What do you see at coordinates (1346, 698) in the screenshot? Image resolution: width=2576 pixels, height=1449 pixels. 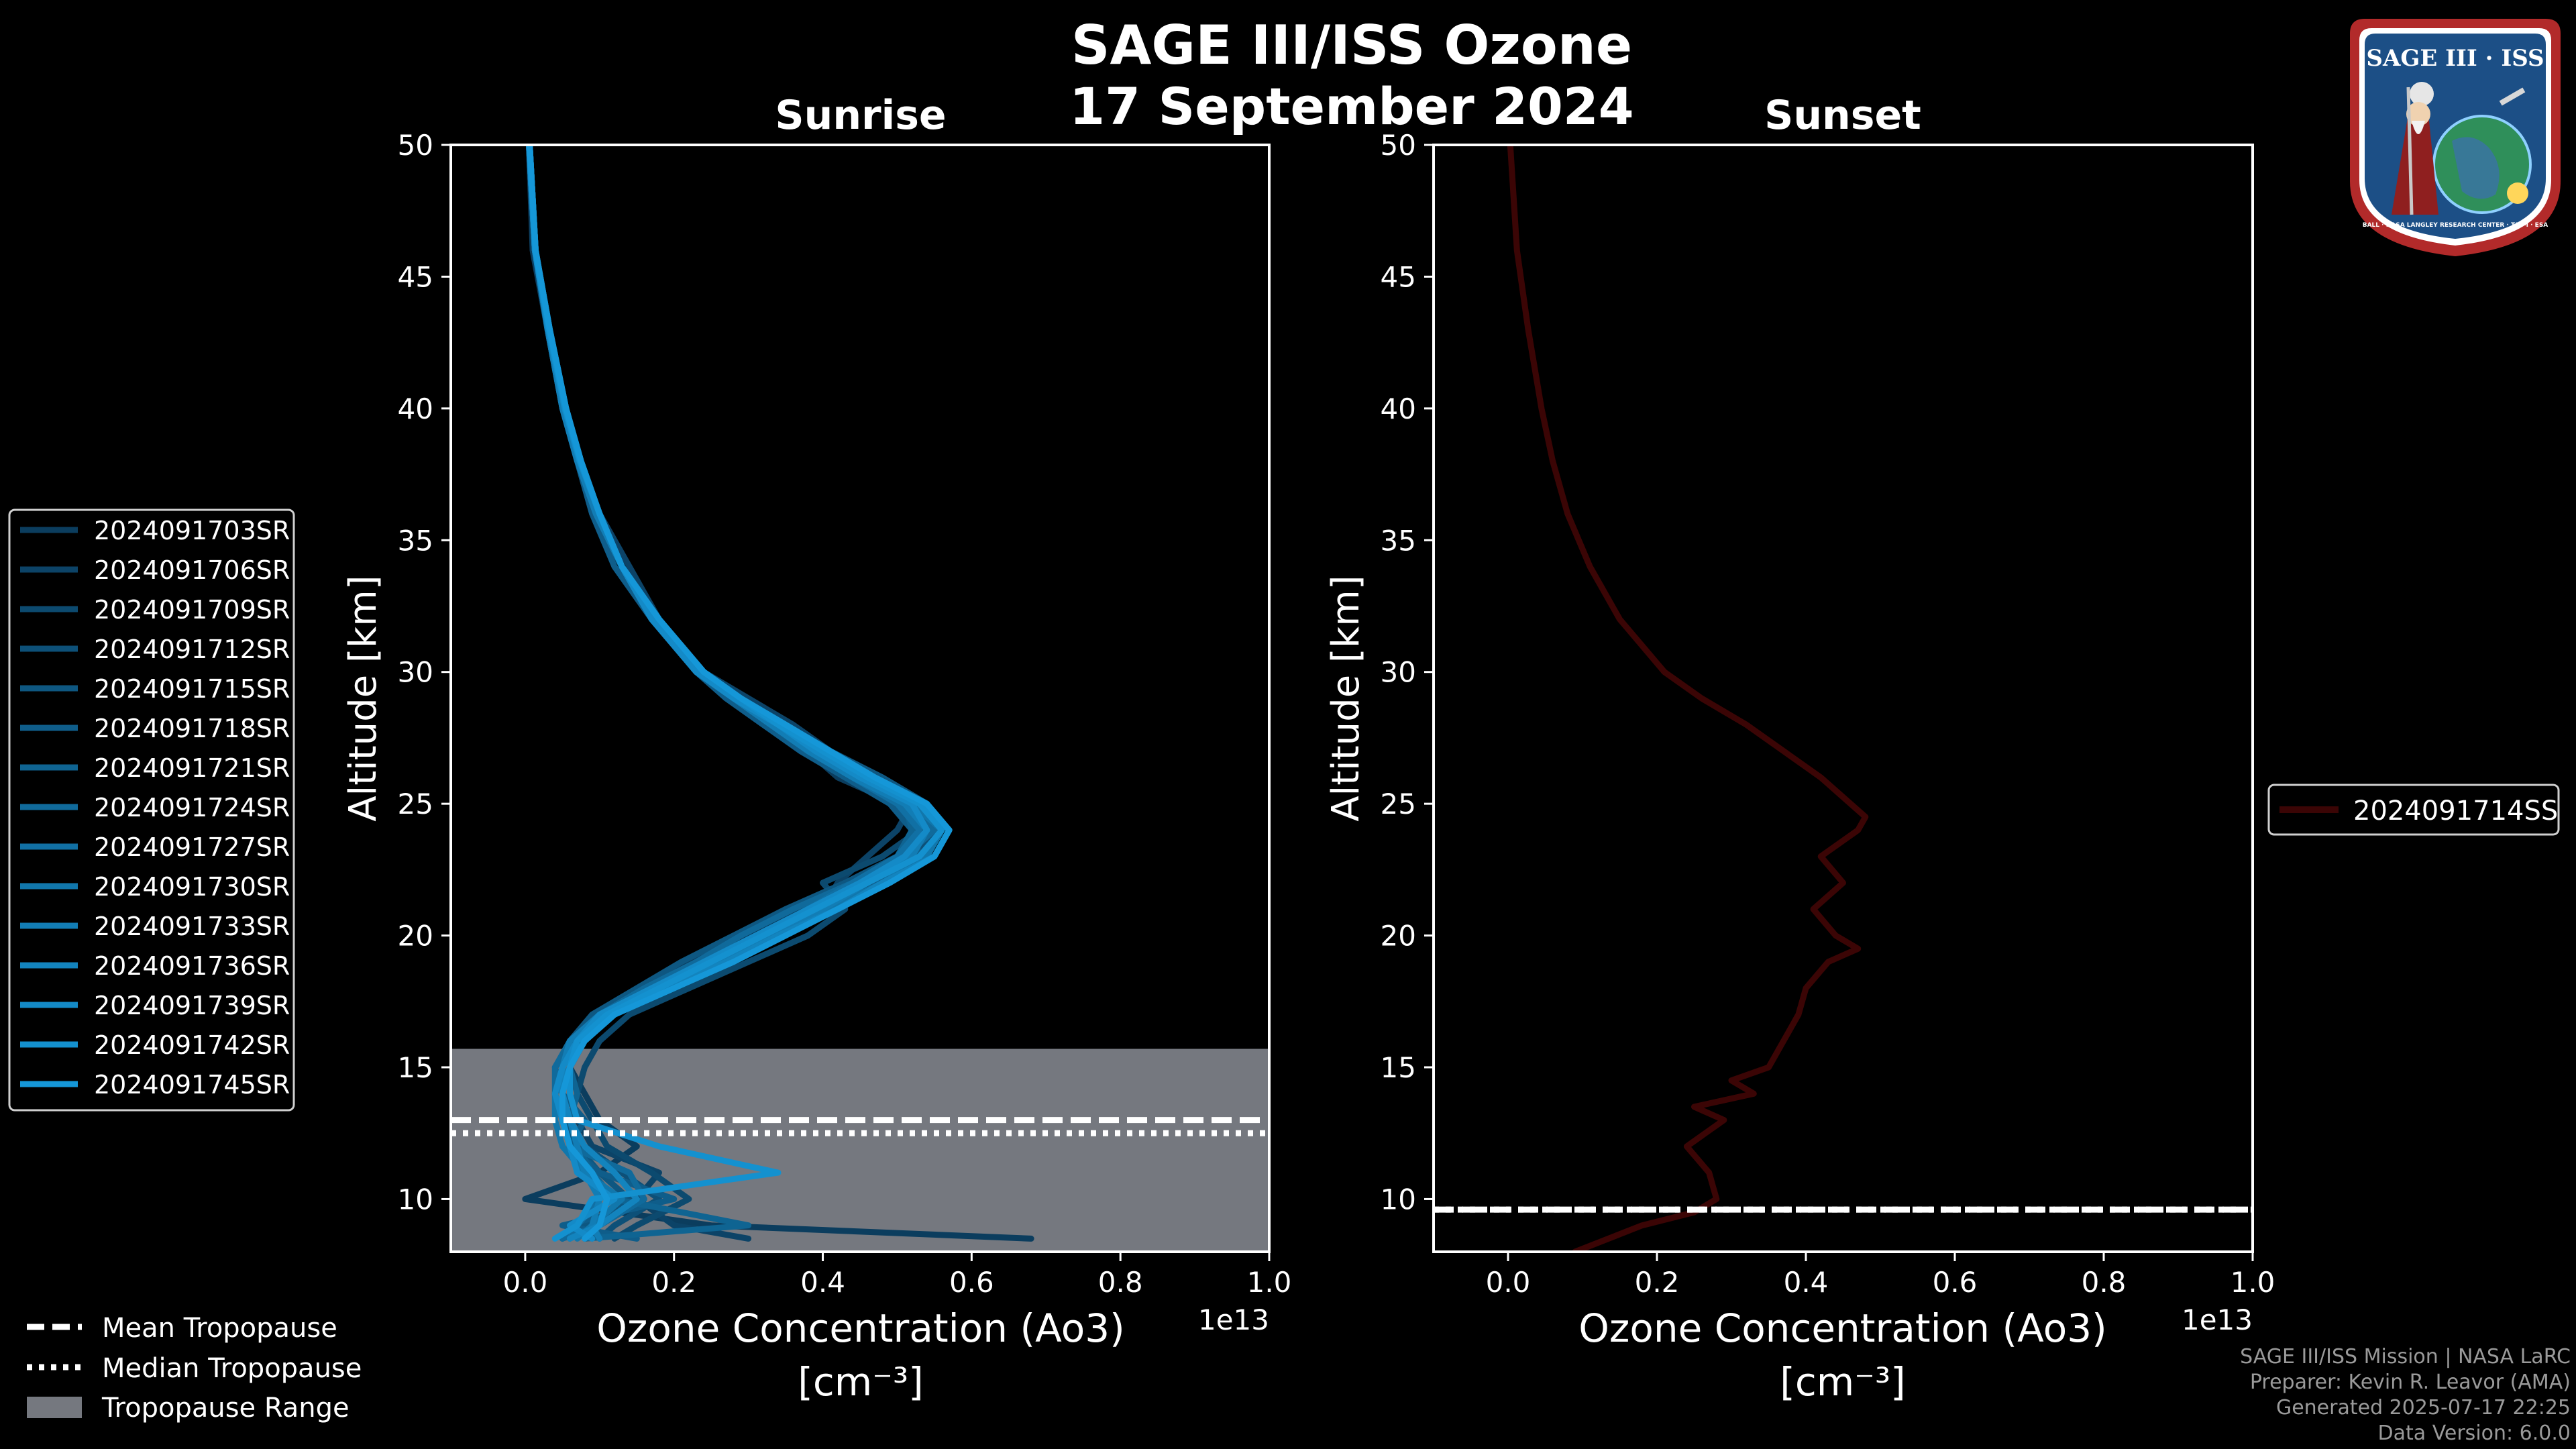 I see `sunset-y-axis-label: Altitude [km]` at bounding box center [1346, 698].